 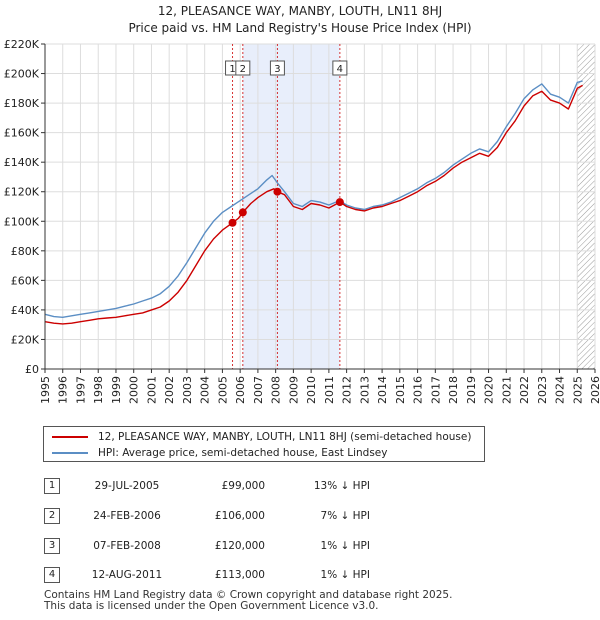 I want to click on x-tick-label: 2016, so click(x=418, y=390).